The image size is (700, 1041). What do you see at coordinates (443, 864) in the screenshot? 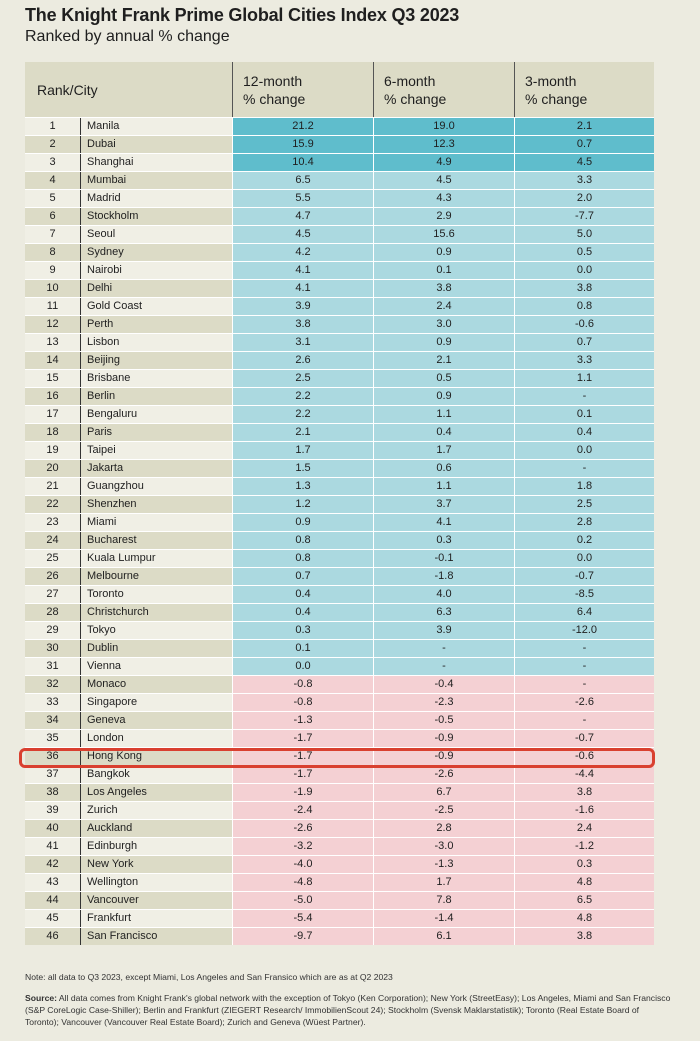
I see `6-month-cell: -1.3` at bounding box center [443, 864].